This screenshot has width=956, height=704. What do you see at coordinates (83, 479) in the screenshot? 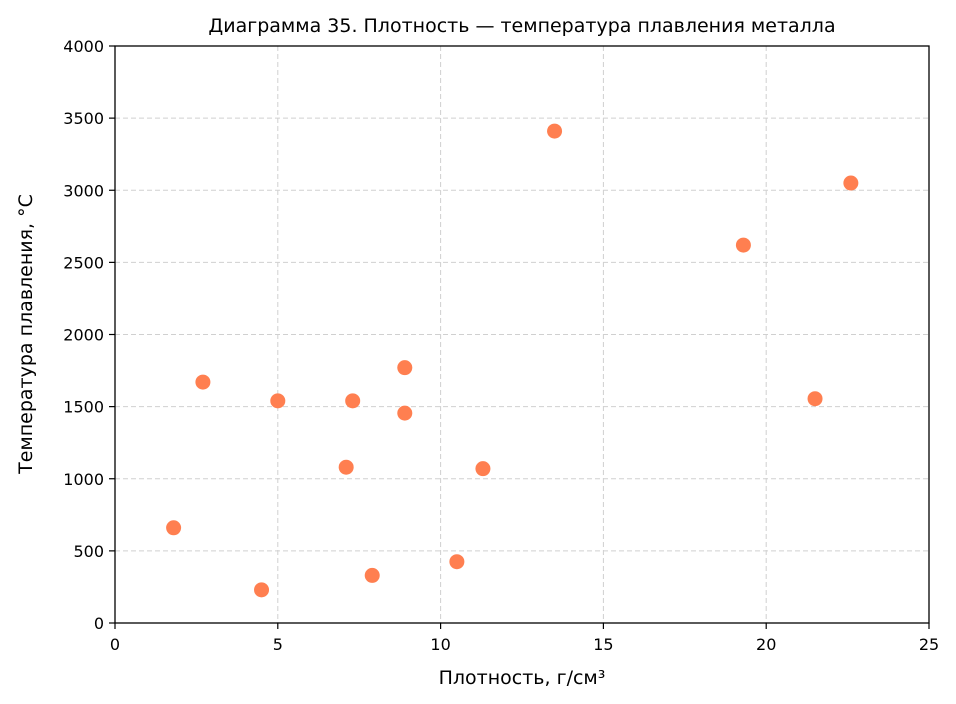
I see `y-tick-label: 1000` at bounding box center [83, 479].